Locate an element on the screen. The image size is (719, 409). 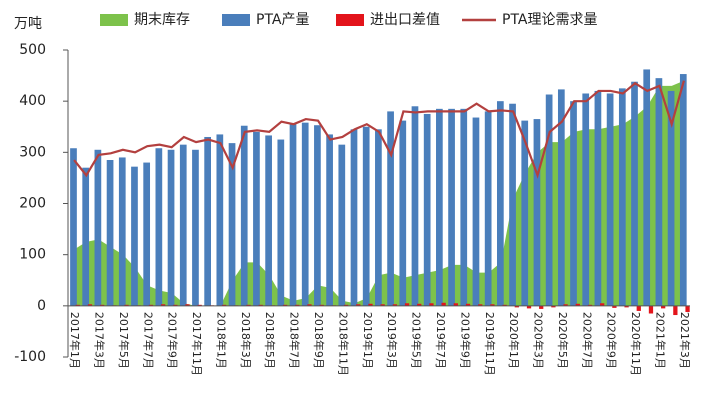
x-tick-label: 2017年1月 is located at coordinates (75, 340).